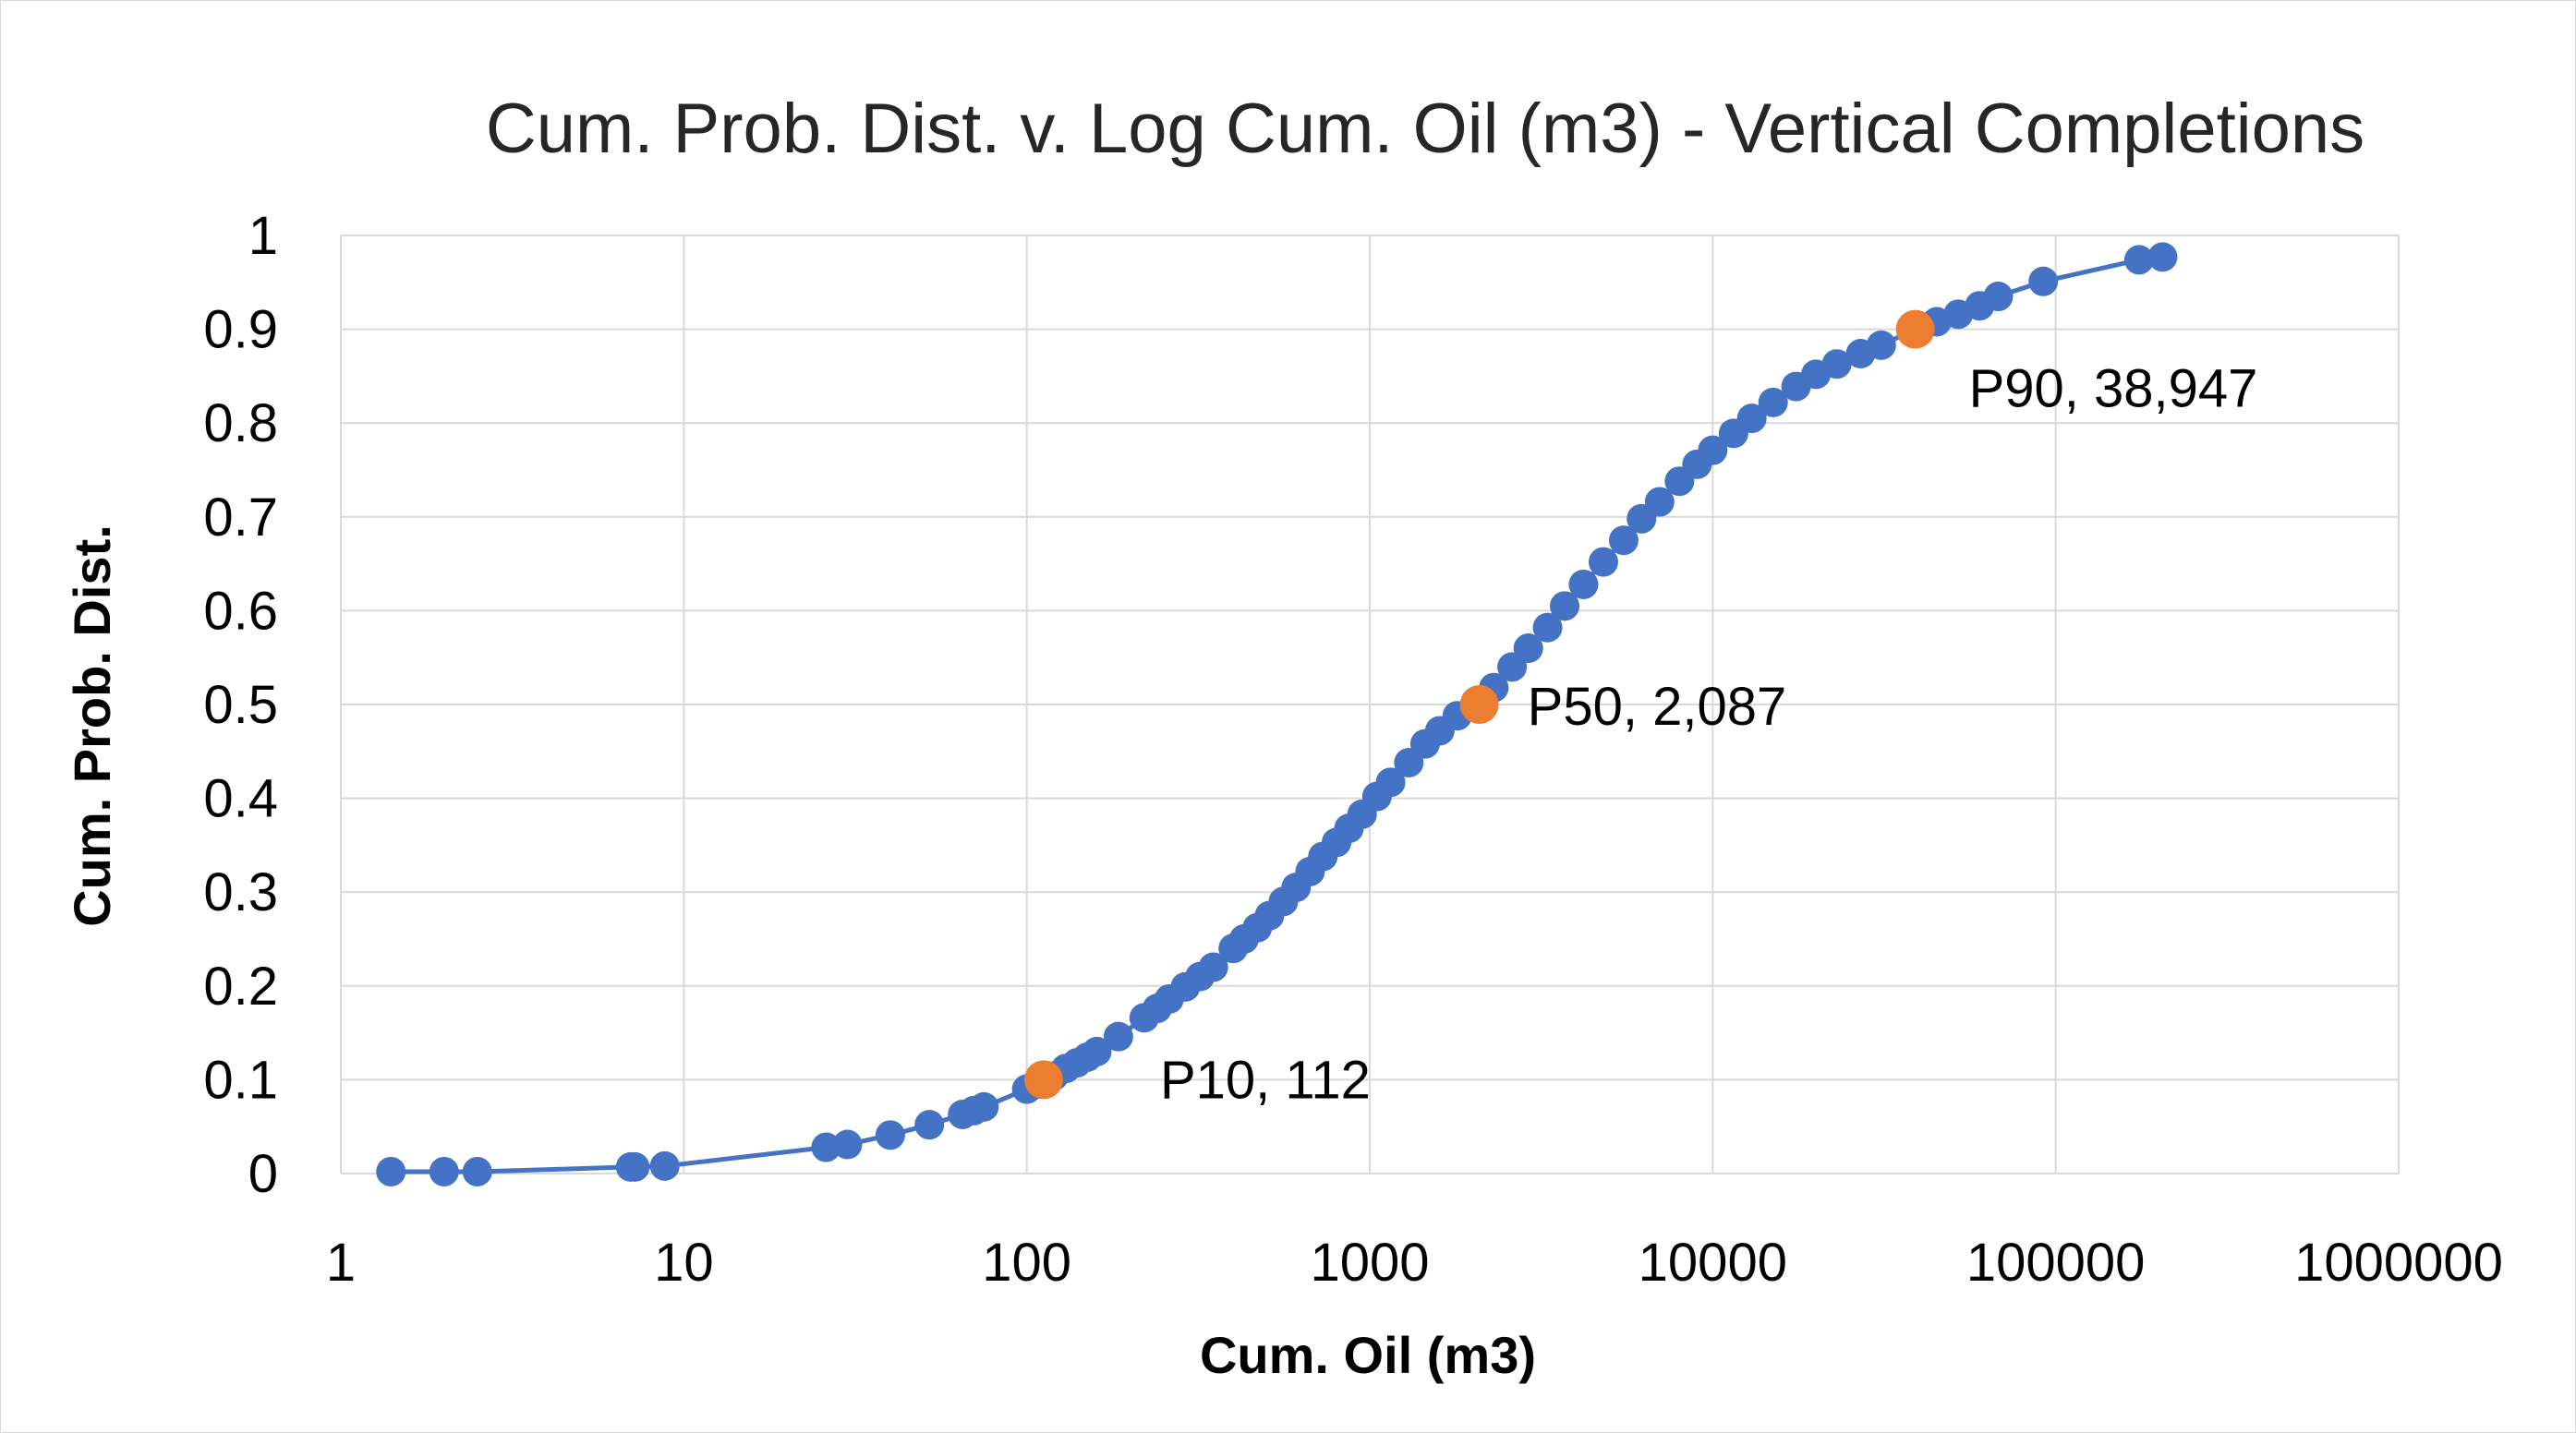 This screenshot has height=1433, width=2576. Describe the element at coordinates (92, 726) in the screenshot. I see `y-axis-title: Cum. Prob. Dist.` at that location.